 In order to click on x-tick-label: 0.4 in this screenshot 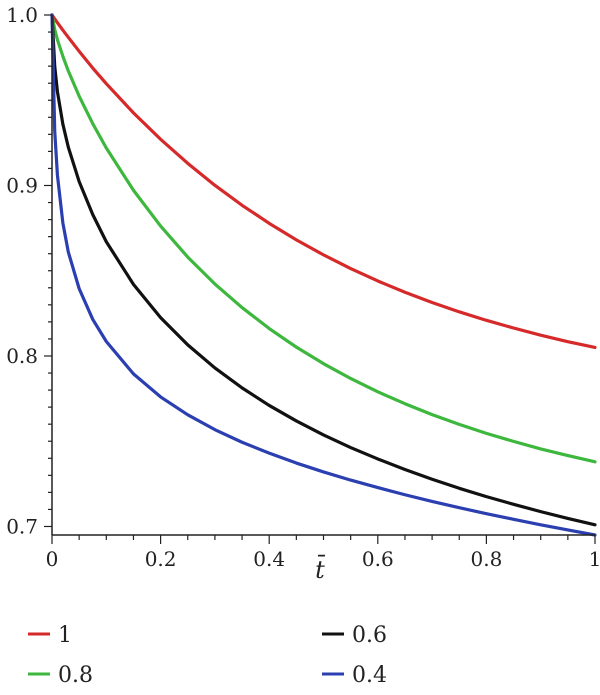, I will do `click(269, 559)`.